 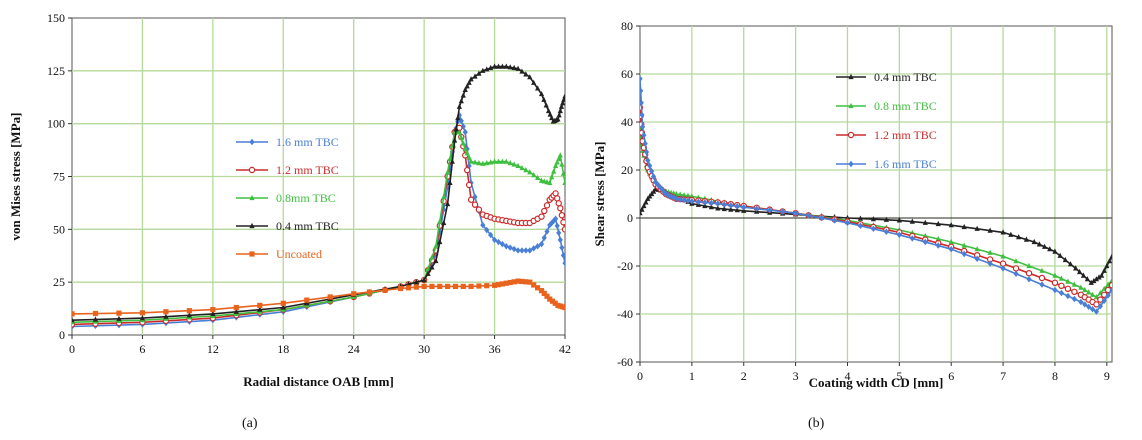 I want to click on y-tick-label: -20, so click(x=625, y=266).